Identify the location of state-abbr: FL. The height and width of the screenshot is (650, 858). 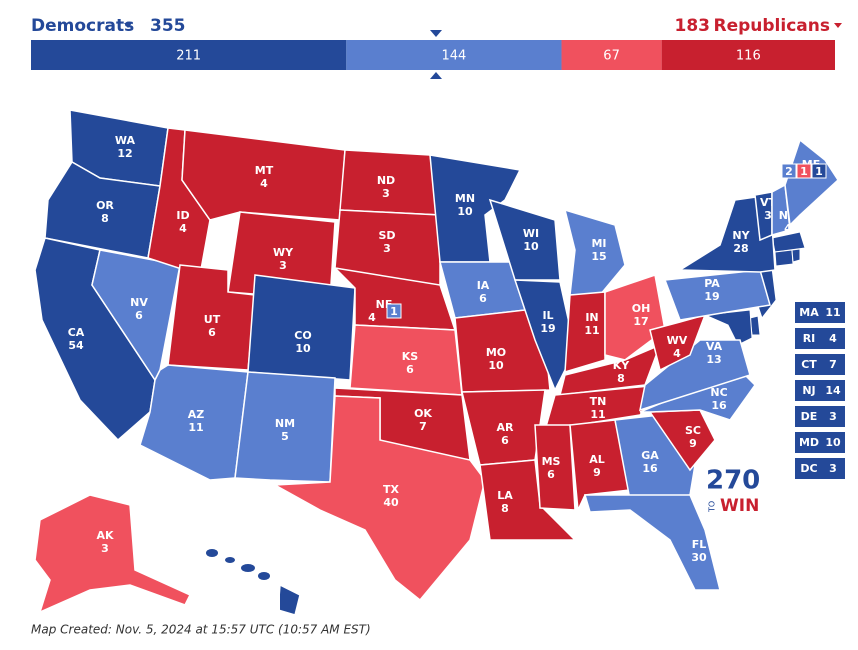
(699, 544).